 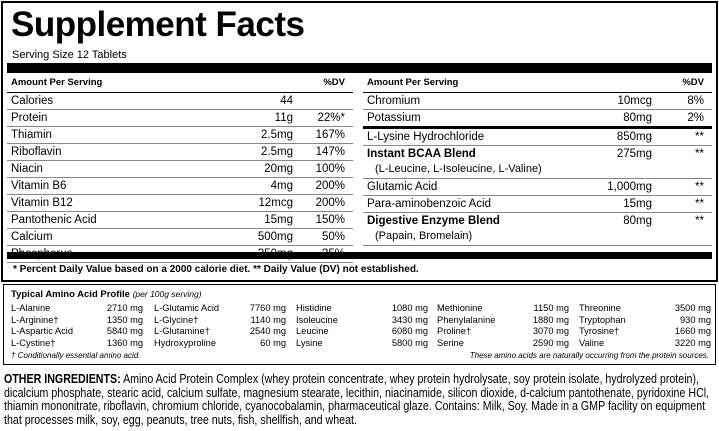 What do you see at coordinates (62, 378) in the screenshot?
I see `other-ingredients-label: OTHER INGREDIENTS:` at bounding box center [62, 378].